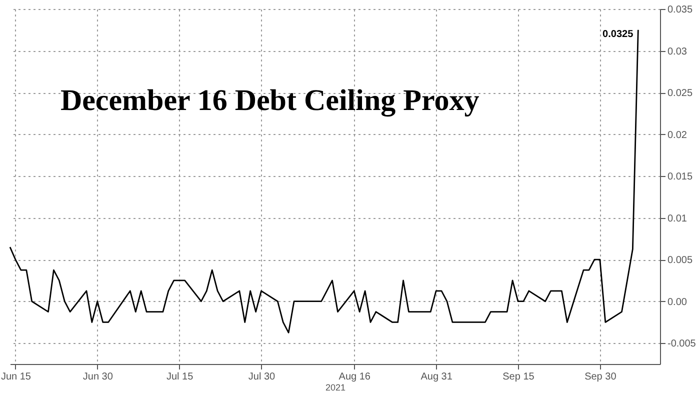 The width and height of the screenshot is (700, 394). Describe the element at coordinates (678, 135) in the screenshot. I see `y-tick-label: 0.02` at that location.